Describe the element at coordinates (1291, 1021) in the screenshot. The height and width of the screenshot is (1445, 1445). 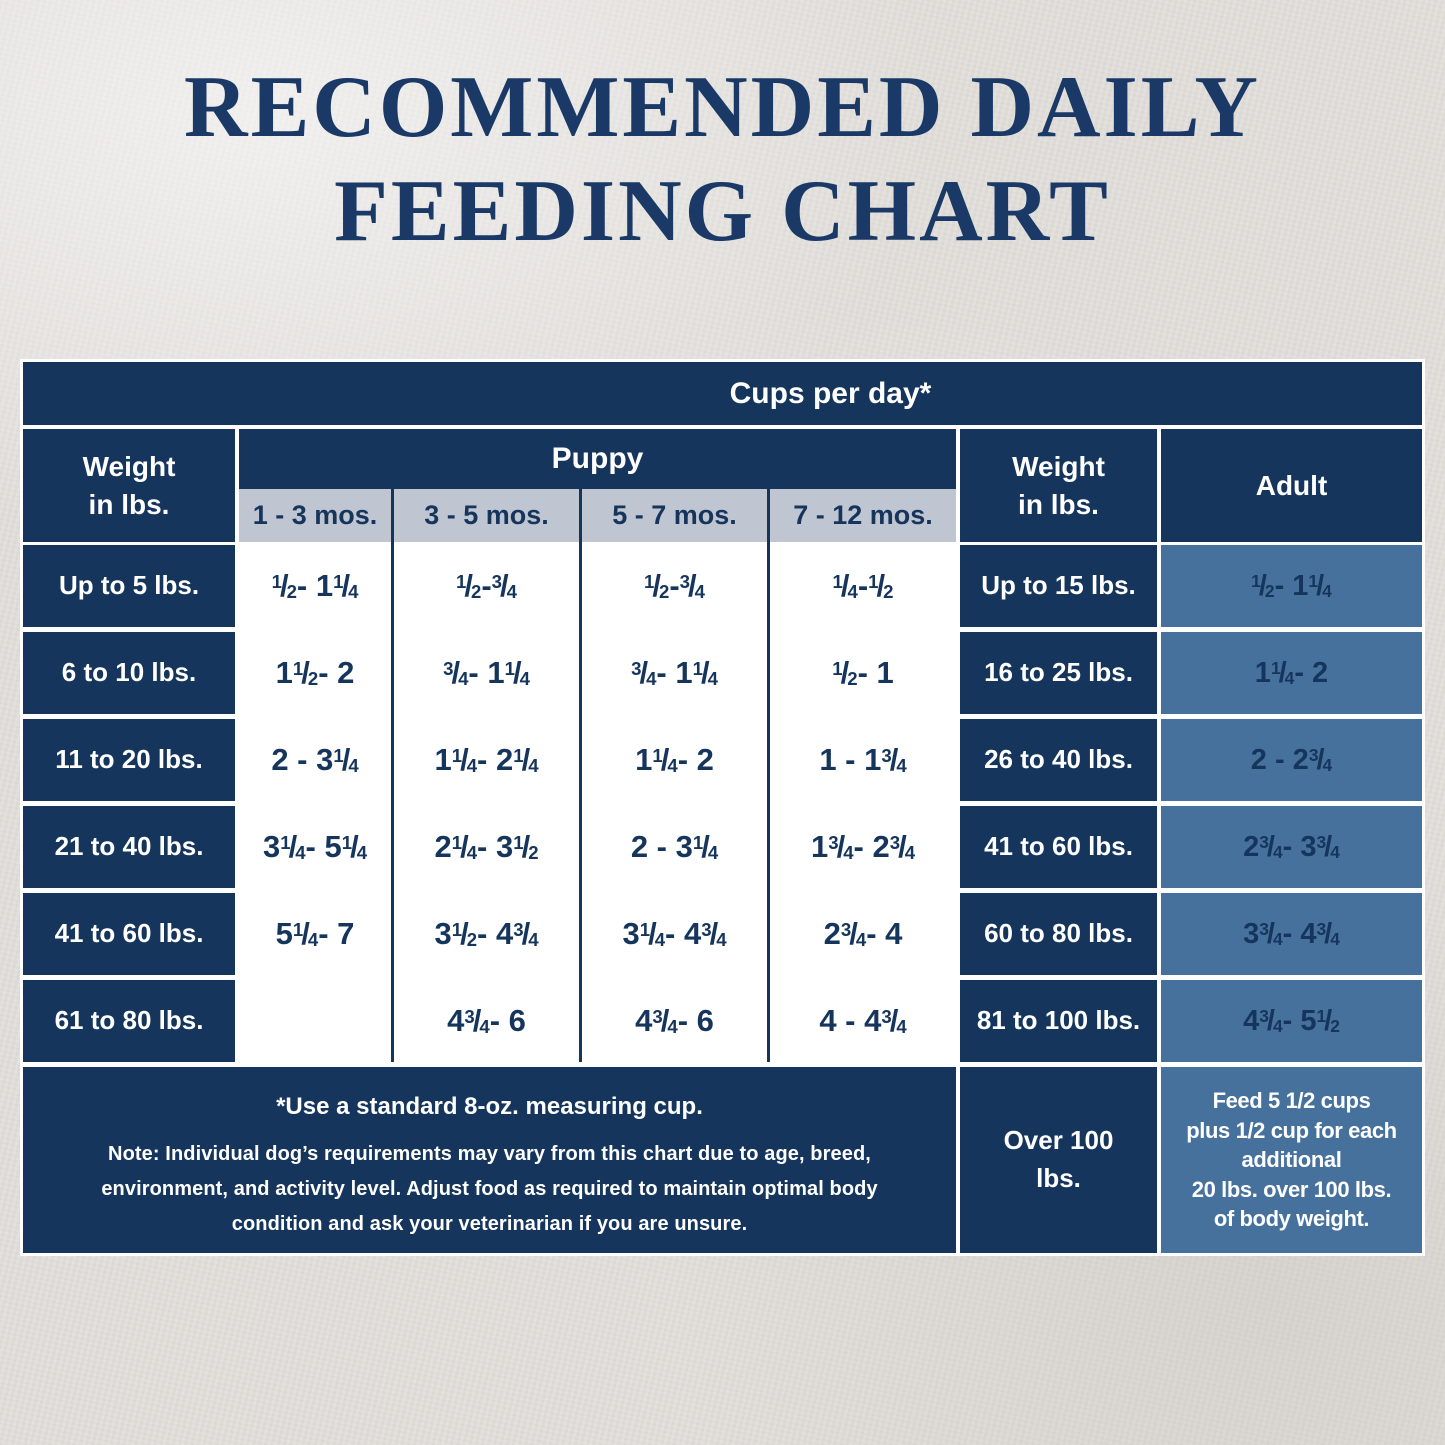
I see `adult-value-cell: 4 3/4 - 5 1/2` at that location.